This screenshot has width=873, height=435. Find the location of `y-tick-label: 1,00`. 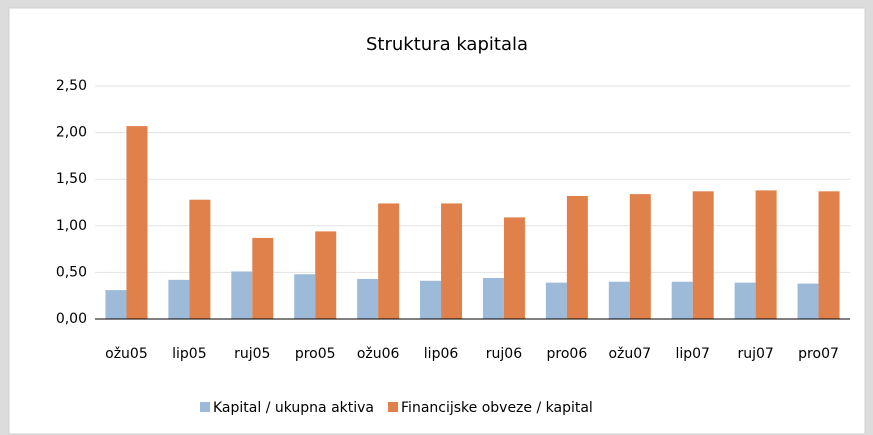

y-tick-label: 1,00 is located at coordinates (71, 226).